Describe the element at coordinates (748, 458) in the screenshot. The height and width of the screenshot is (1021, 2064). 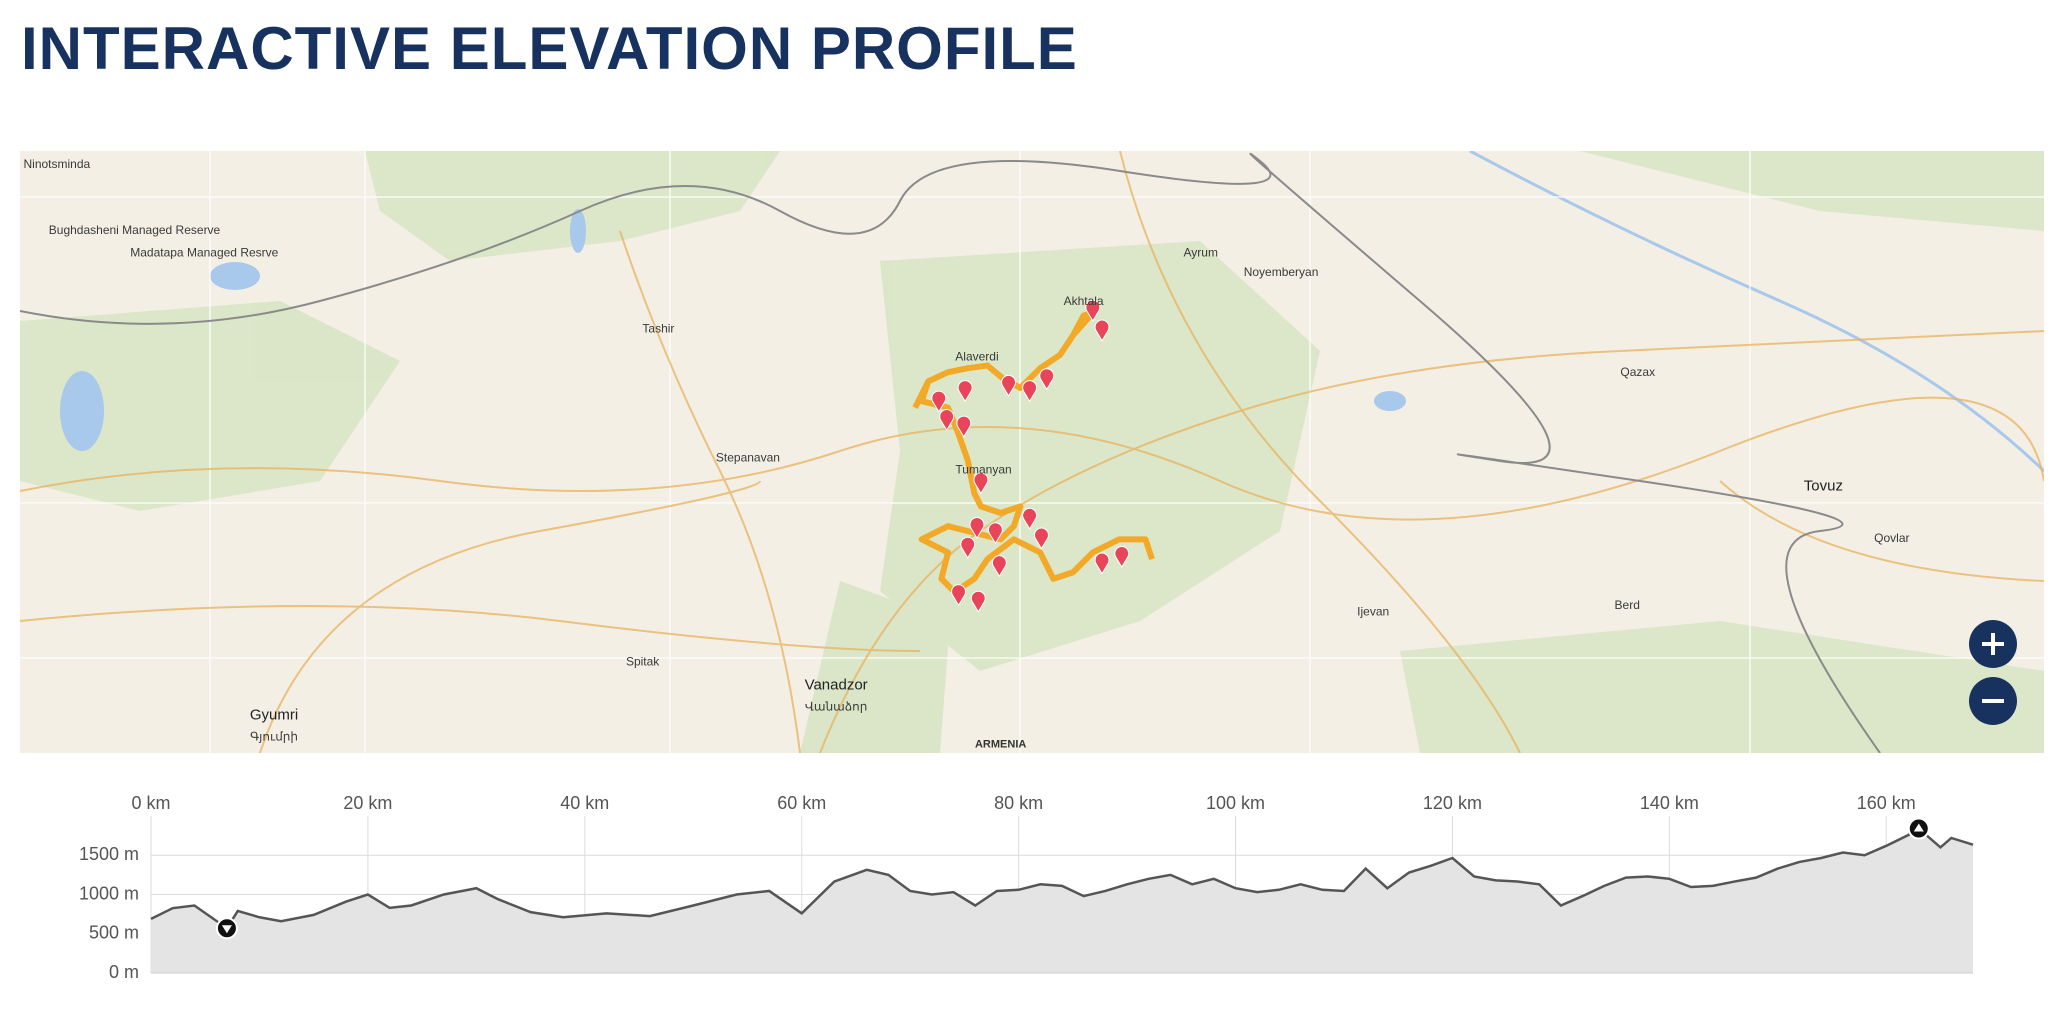
I see `map-label: Stepanavan` at that location.